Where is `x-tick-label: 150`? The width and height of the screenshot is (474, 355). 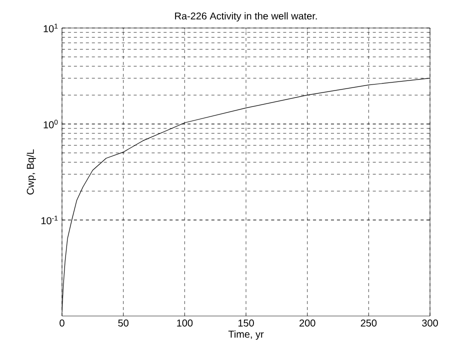 x-tick-label: 150 is located at coordinates (246, 323).